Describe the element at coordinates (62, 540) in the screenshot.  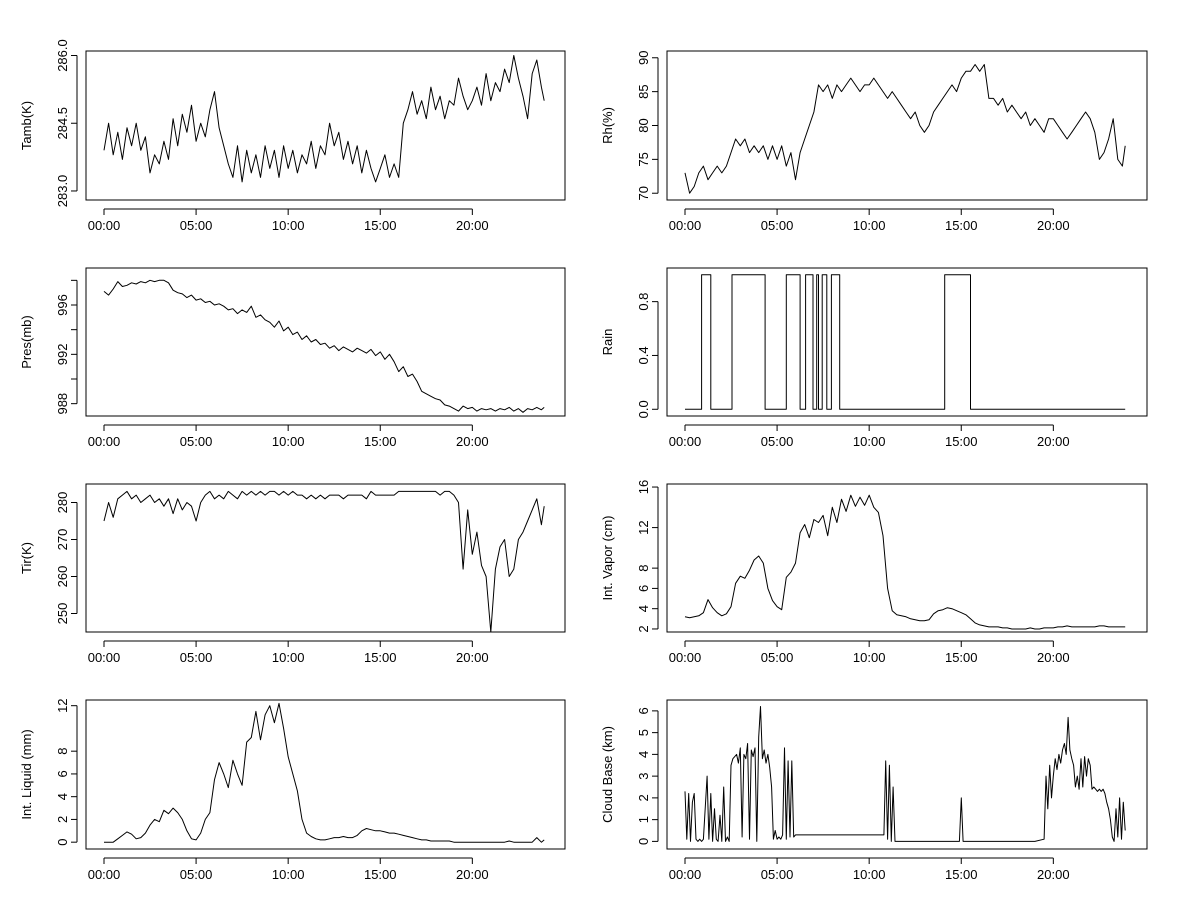
I see `y-tick-label: 270` at that location.